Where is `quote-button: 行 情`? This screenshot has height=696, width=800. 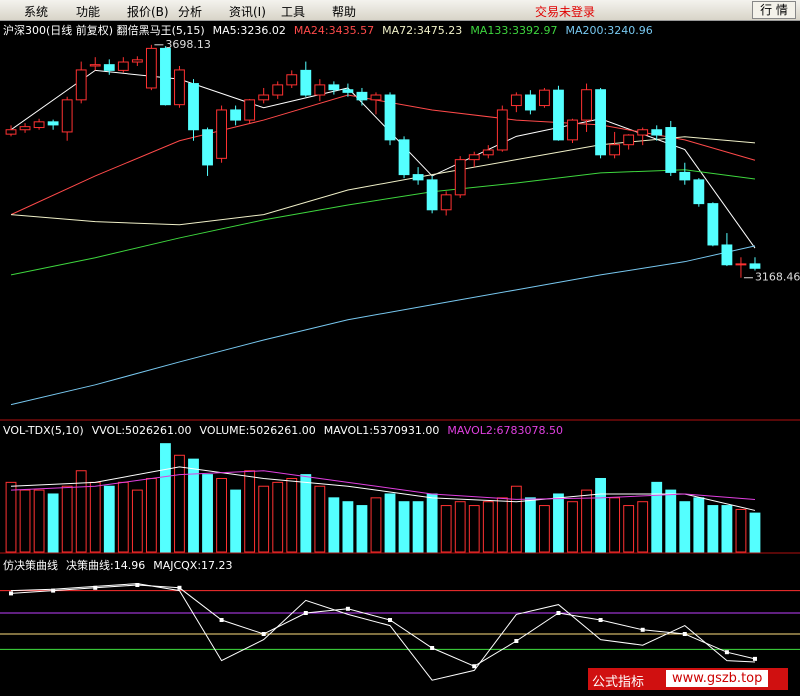
quote-button: 行 情 is located at coordinates (774, 10).